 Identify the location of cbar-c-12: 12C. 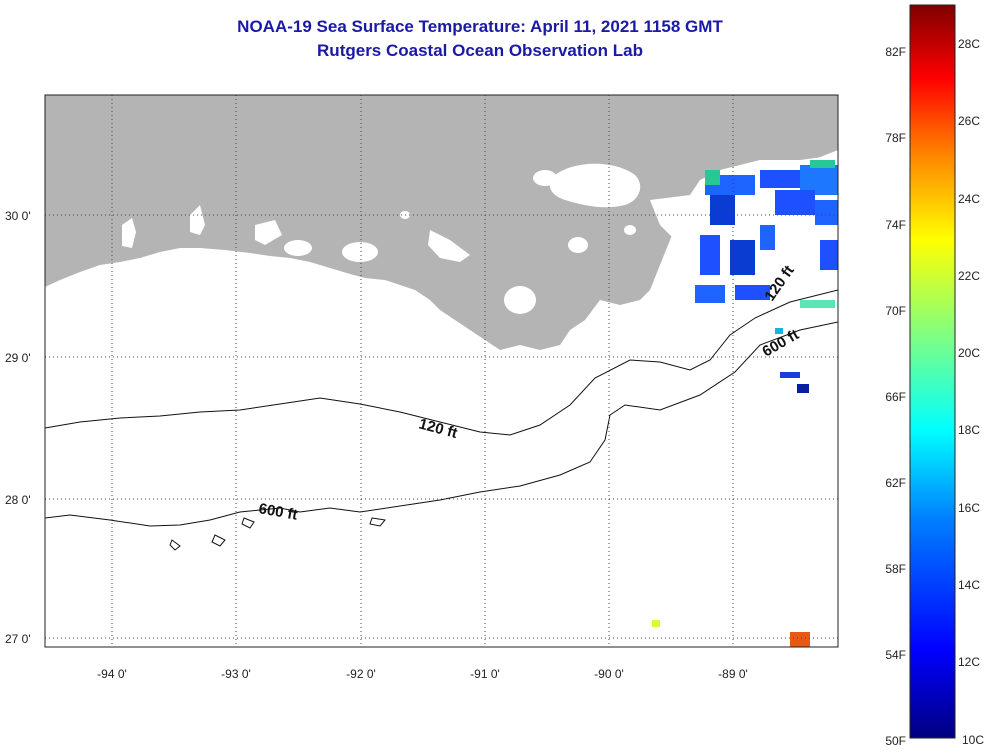
(969, 662).